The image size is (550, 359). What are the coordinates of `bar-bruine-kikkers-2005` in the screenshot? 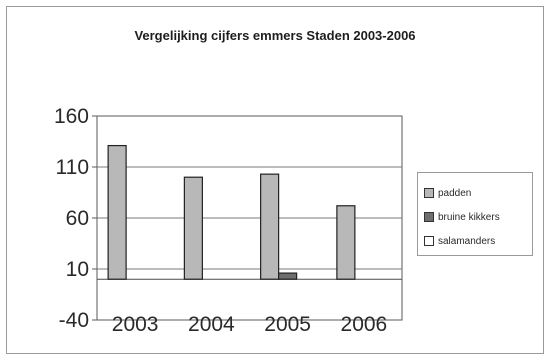 It's located at (288, 276).